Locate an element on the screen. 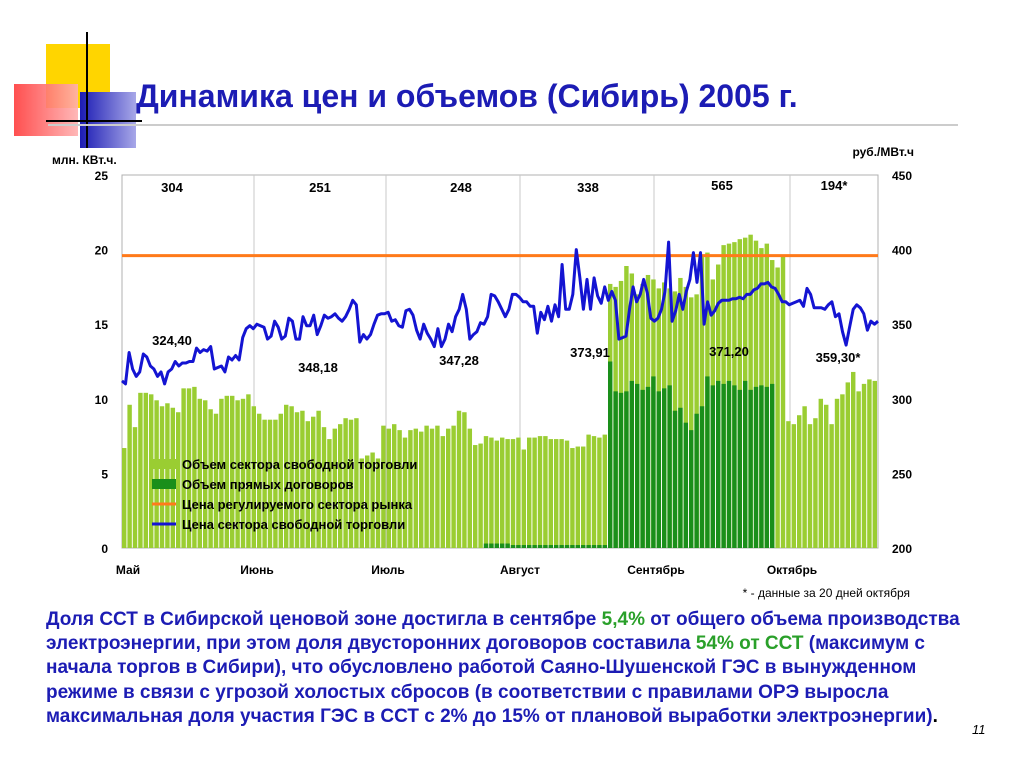  avg-price-label: 348,18 is located at coordinates (318, 367).